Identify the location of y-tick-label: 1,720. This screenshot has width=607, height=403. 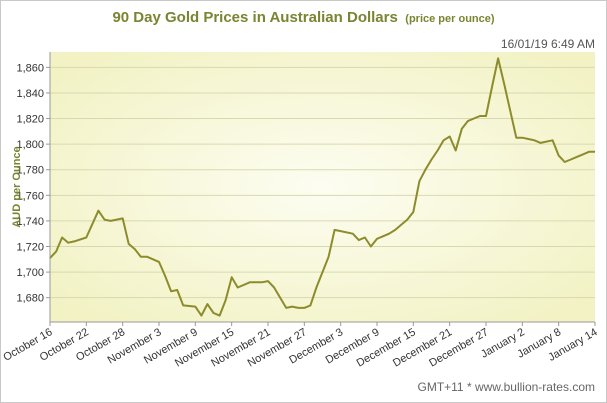
(30, 248).